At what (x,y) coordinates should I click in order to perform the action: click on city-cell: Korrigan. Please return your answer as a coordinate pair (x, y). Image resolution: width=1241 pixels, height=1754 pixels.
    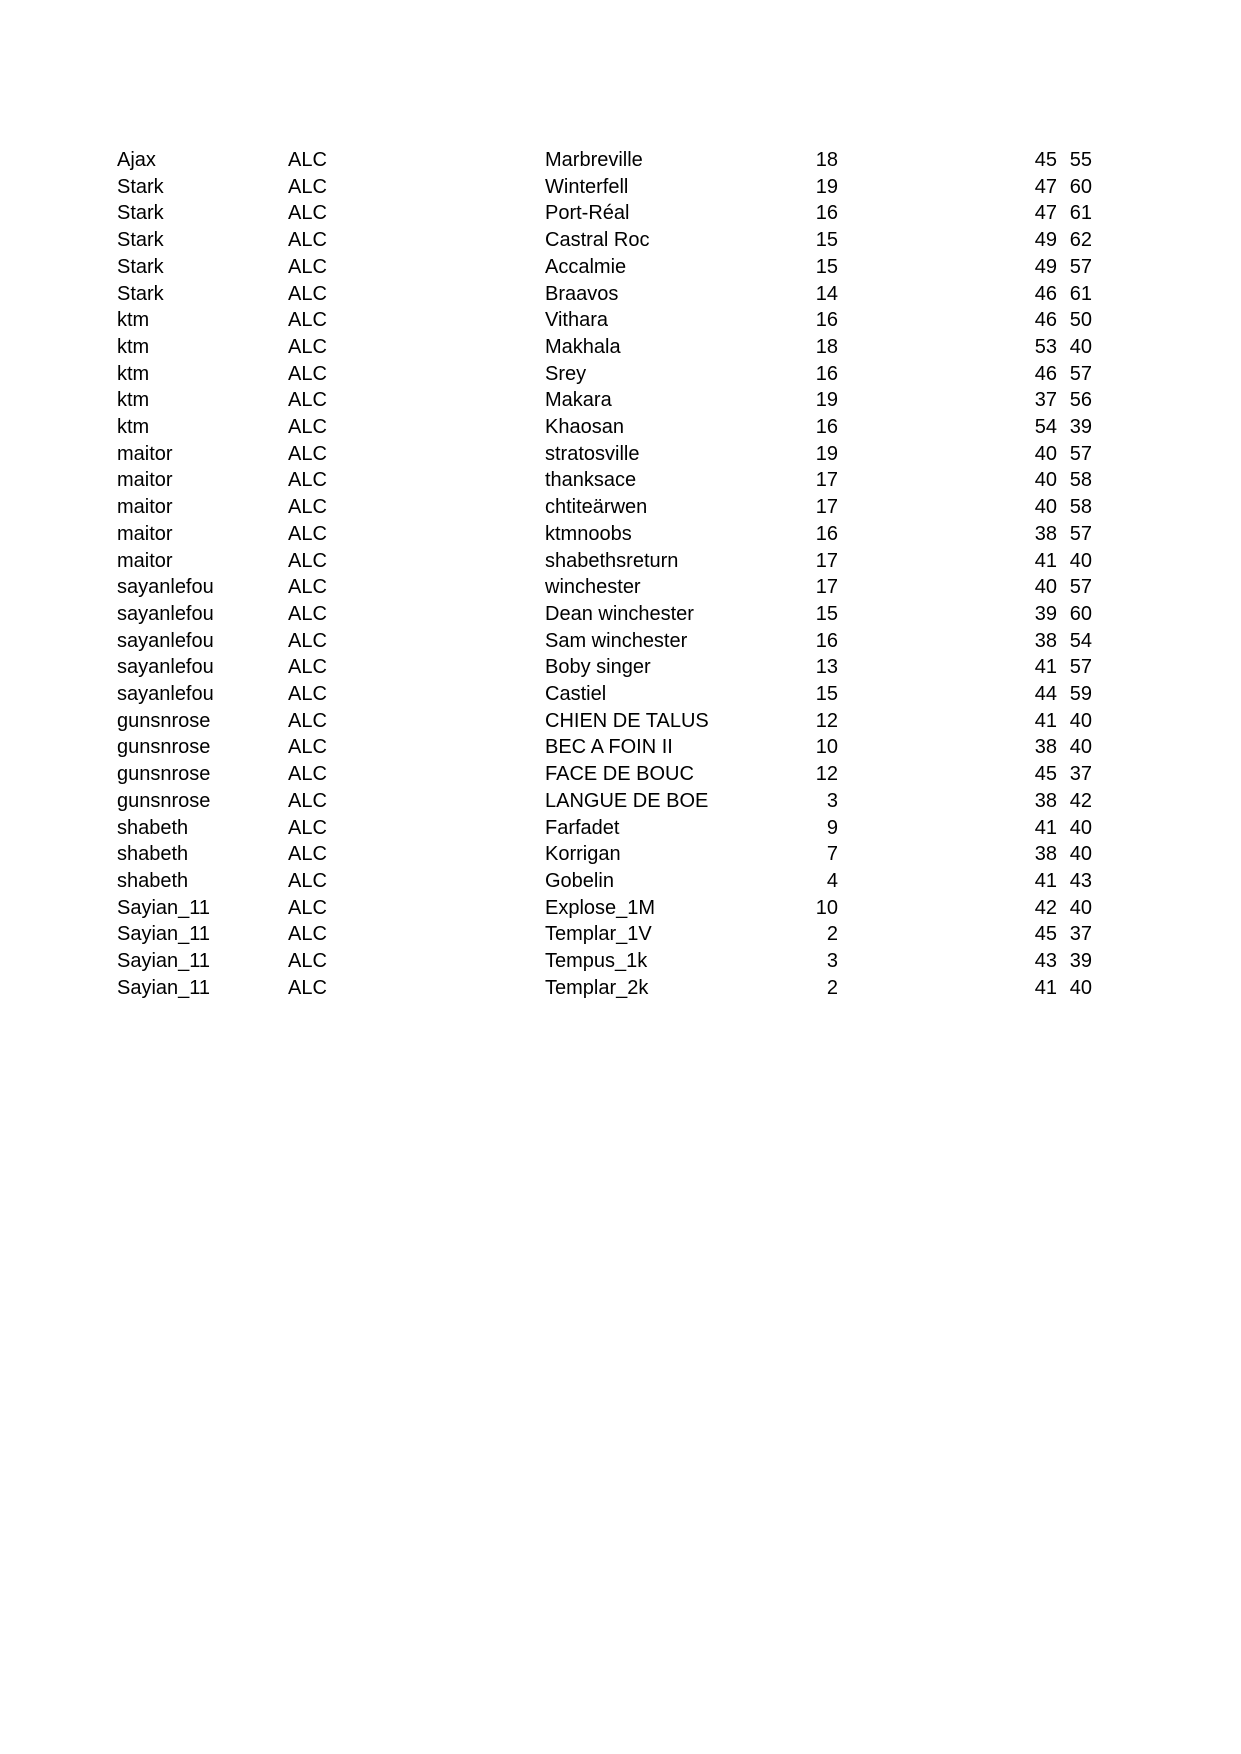
    Looking at the image, I should click on (583, 854).